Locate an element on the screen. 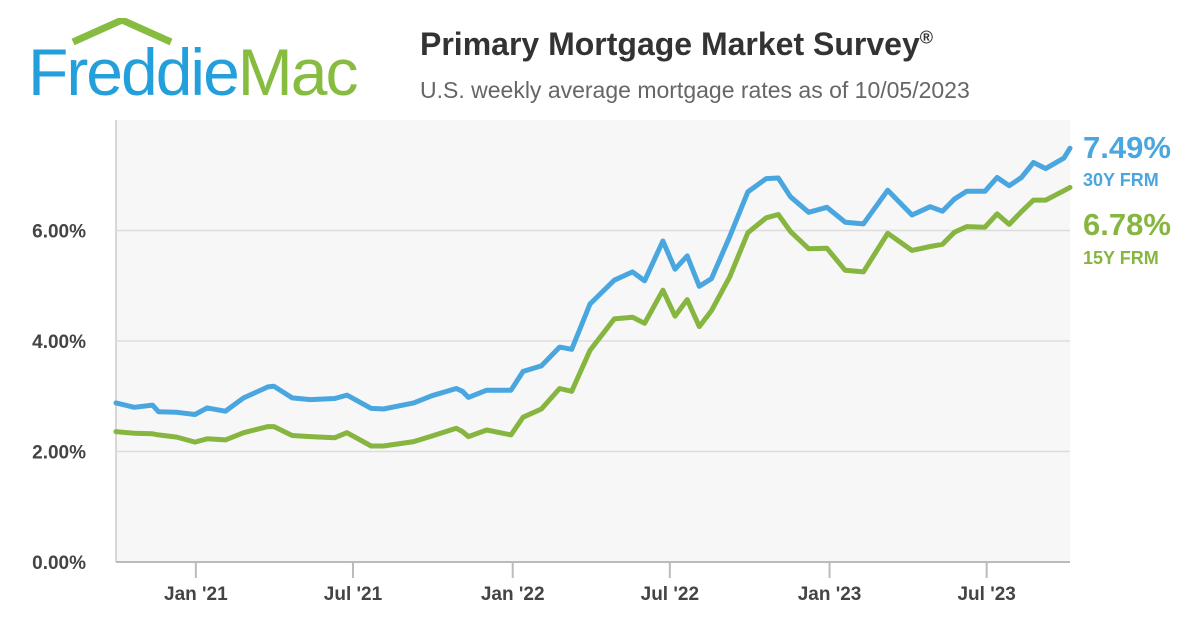  x-tick-label: Jan '22 is located at coordinates (513, 594).